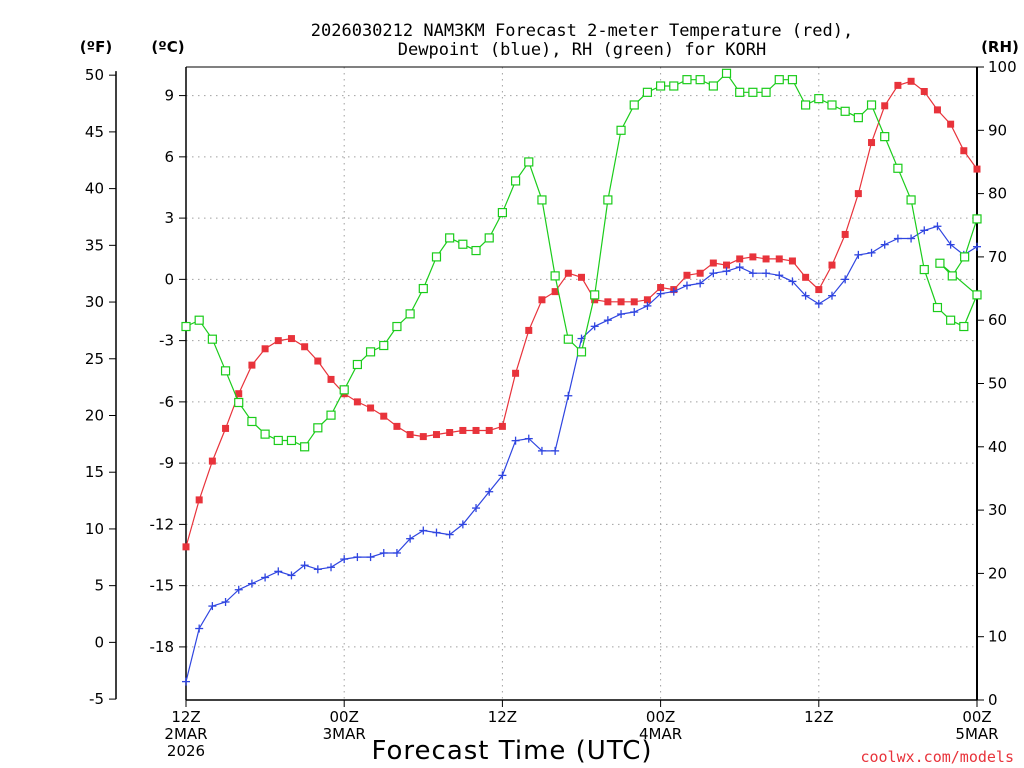  I want to click on celsius-tick-label: 3, so click(169, 218).